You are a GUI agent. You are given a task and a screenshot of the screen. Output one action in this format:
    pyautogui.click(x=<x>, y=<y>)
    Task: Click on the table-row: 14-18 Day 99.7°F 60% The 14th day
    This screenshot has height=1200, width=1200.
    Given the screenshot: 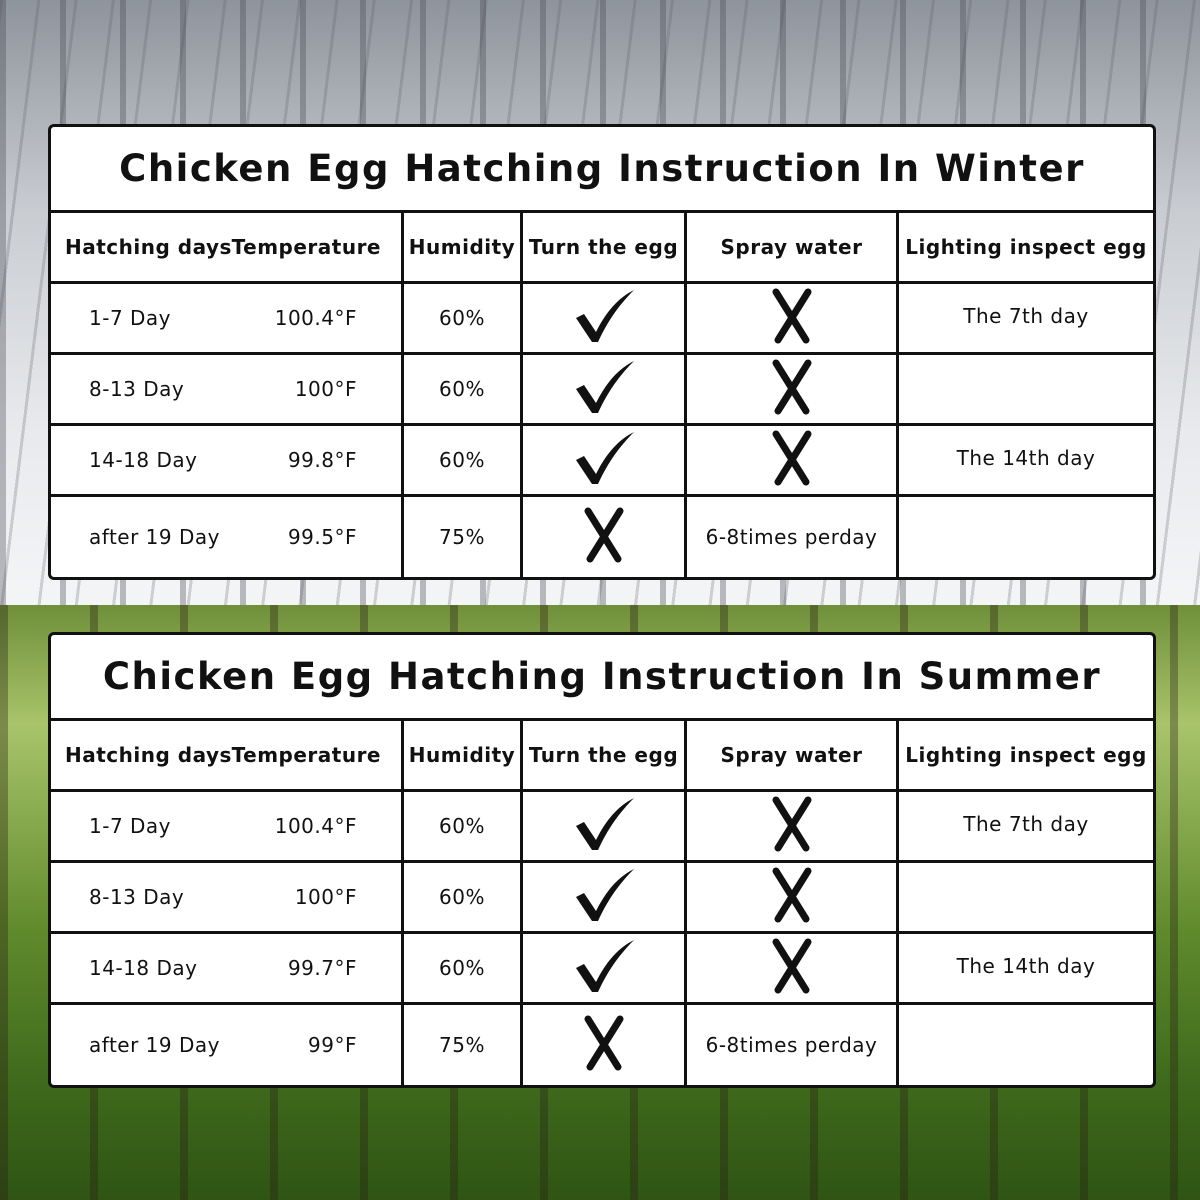 What is the action you would take?
    pyautogui.click(x=602, y=969)
    